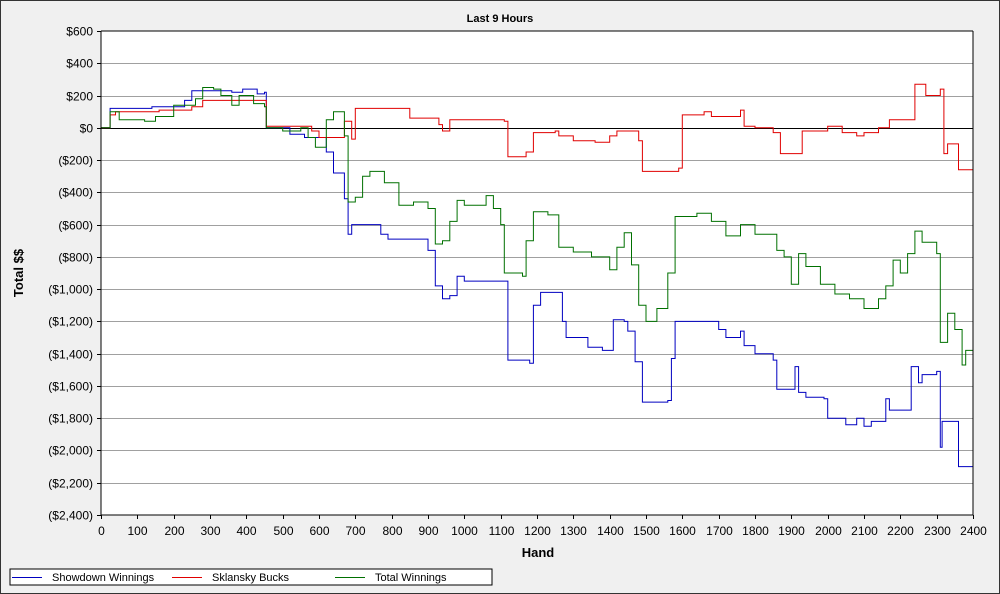  What do you see at coordinates (537, 531) in the screenshot?
I see `x-tick-label: 1200` at bounding box center [537, 531].